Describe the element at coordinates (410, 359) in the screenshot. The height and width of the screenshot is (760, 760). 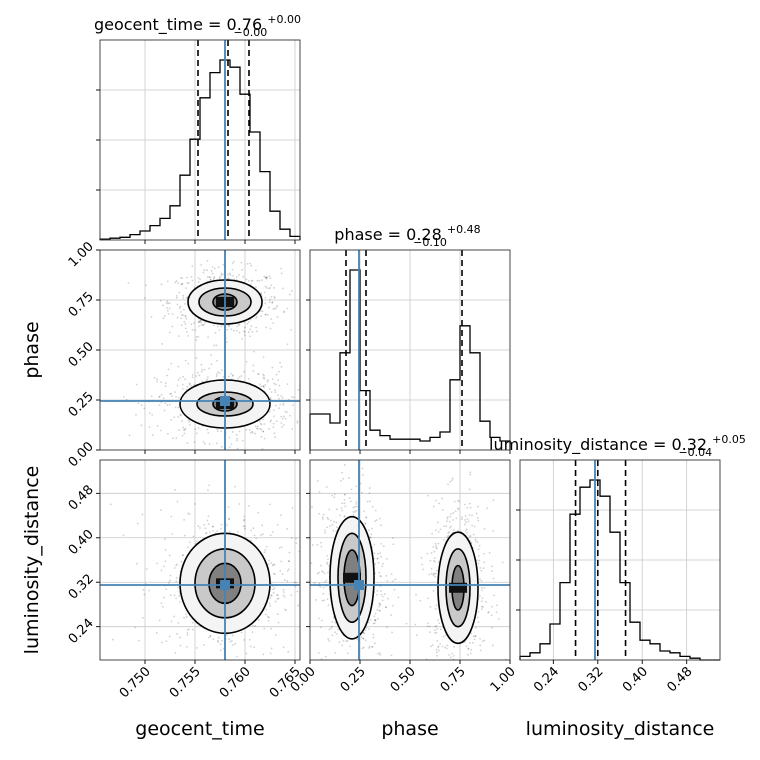
I see `histogram-step-phase` at that location.